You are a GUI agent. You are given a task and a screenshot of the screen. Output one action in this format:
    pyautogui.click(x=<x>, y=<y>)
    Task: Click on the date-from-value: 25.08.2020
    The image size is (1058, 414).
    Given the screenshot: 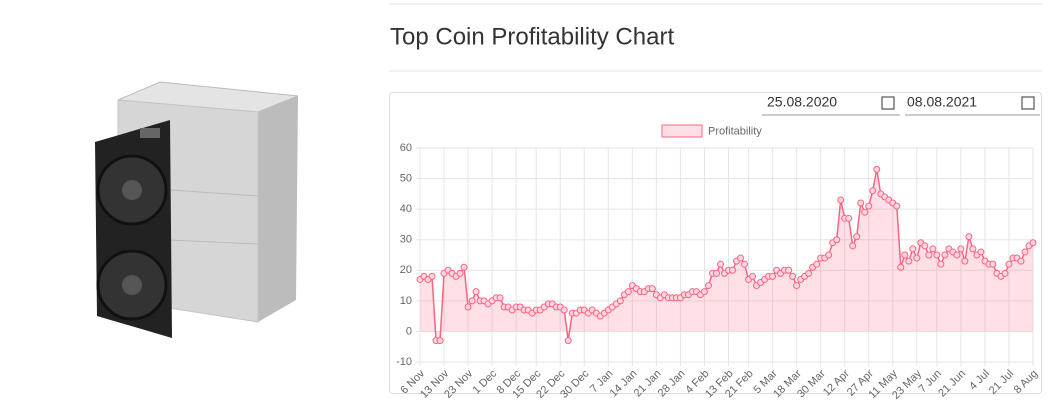 What is the action you would take?
    pyautogui.click(x=802, y=102)
    